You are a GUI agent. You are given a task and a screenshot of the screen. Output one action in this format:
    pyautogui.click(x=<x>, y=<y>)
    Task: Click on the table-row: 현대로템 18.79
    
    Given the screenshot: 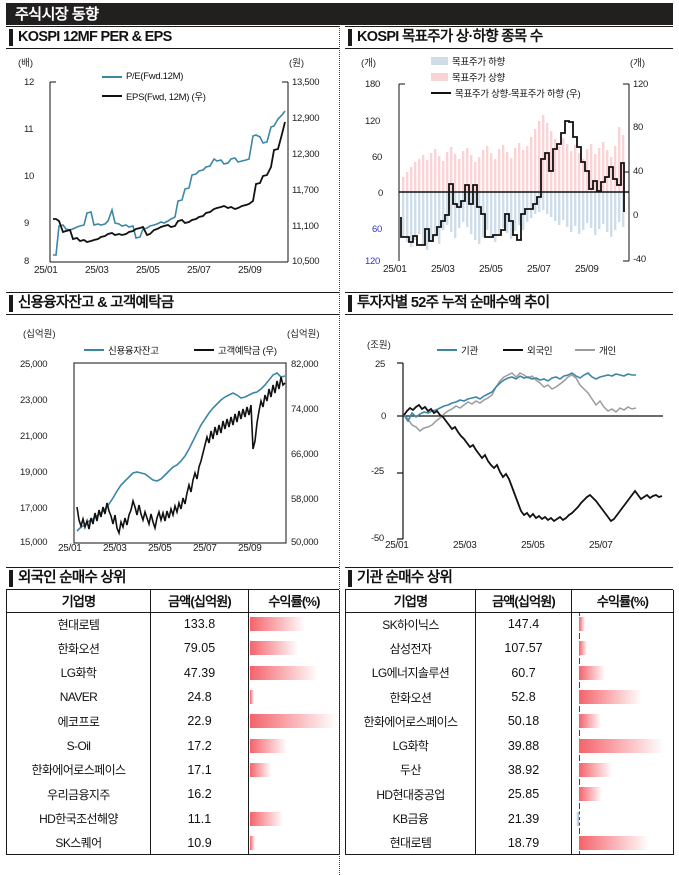 What is the action you would take?
    pyautogui.click(x=509, y=843)
    